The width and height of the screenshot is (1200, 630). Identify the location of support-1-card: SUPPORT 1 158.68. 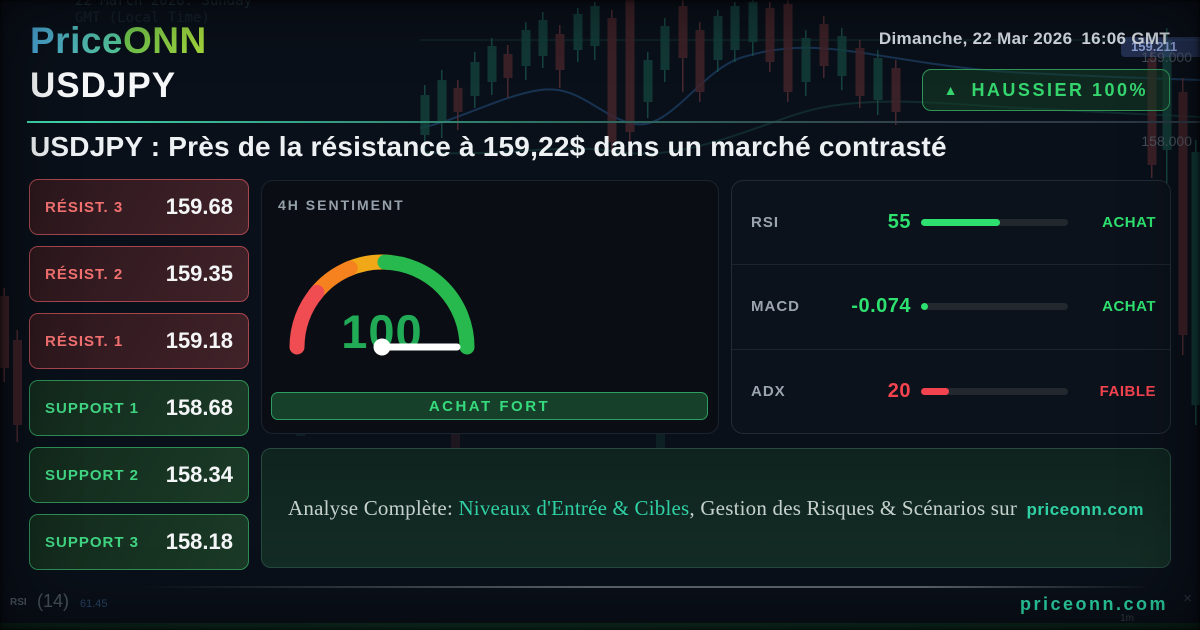
(139, 408).